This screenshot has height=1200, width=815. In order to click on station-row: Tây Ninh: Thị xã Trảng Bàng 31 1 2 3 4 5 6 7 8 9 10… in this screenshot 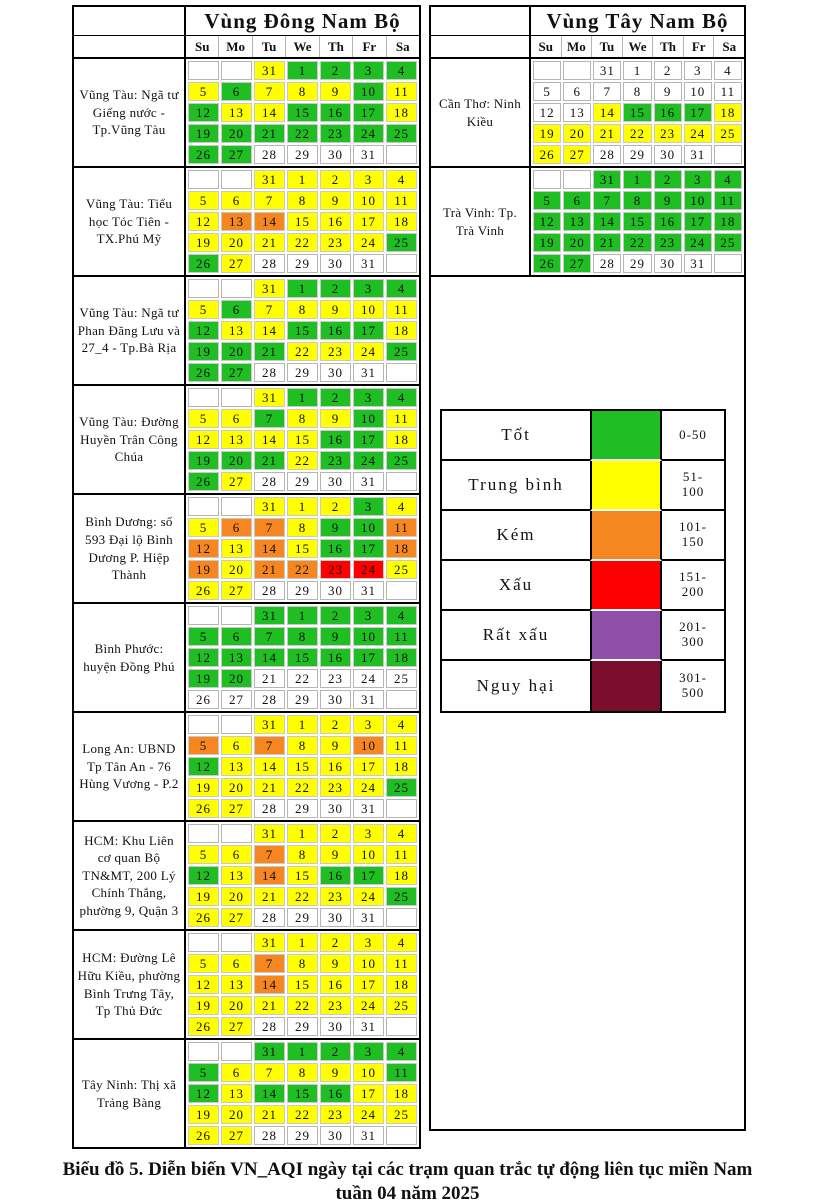, I will do `click(246, 1092)`.